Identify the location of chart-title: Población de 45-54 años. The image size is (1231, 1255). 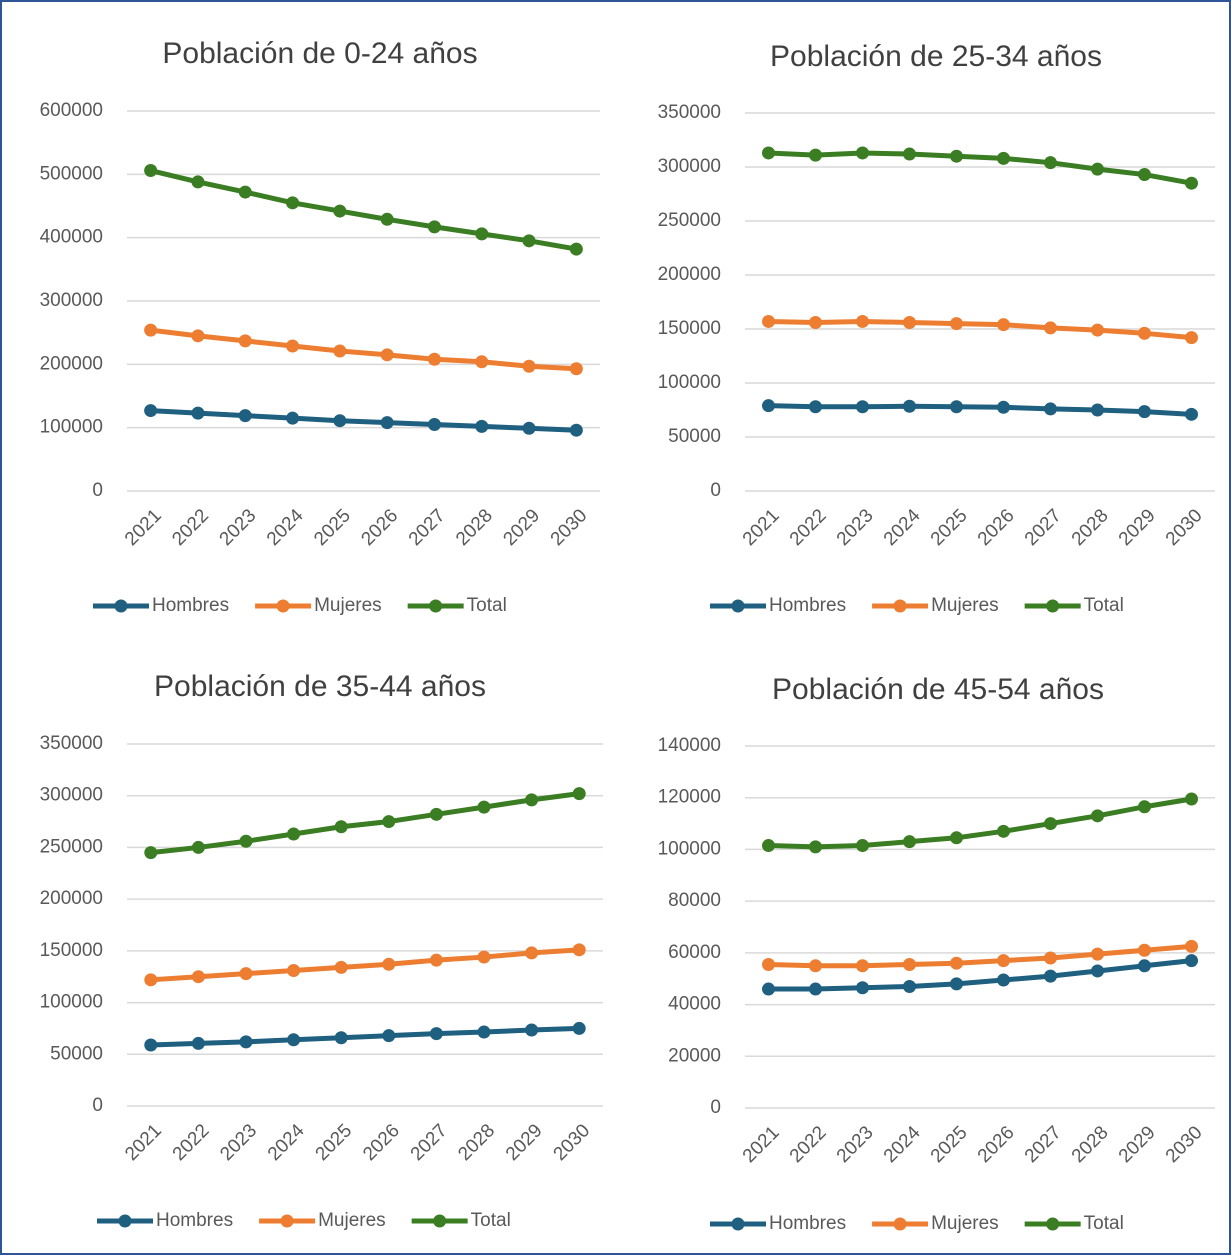
(938, 689).